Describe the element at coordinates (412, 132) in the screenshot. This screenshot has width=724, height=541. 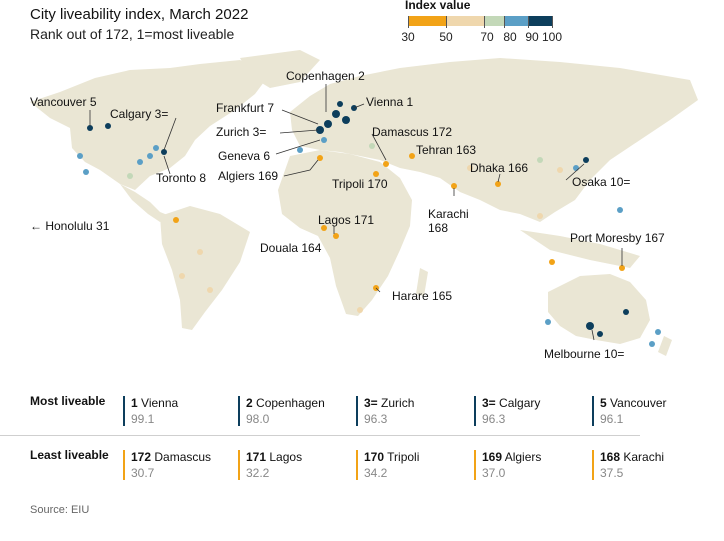
I see `label-damascus: Damascus 172` at that location.